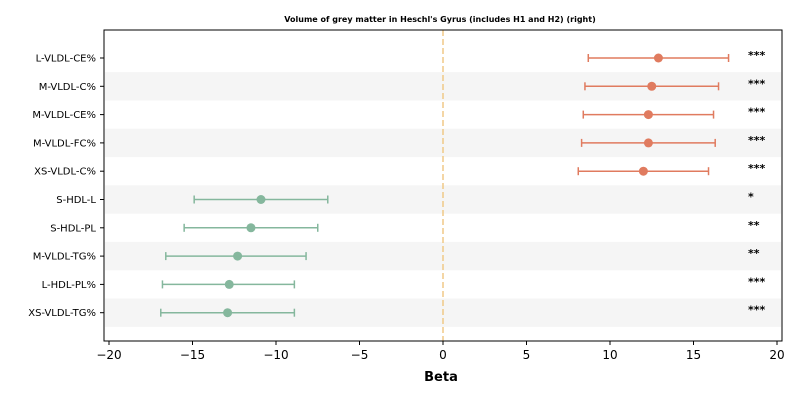  Describe the element at coordinates (69, 285) in the screenshot. I see `category-label: L-HDL-PL%` at that location.